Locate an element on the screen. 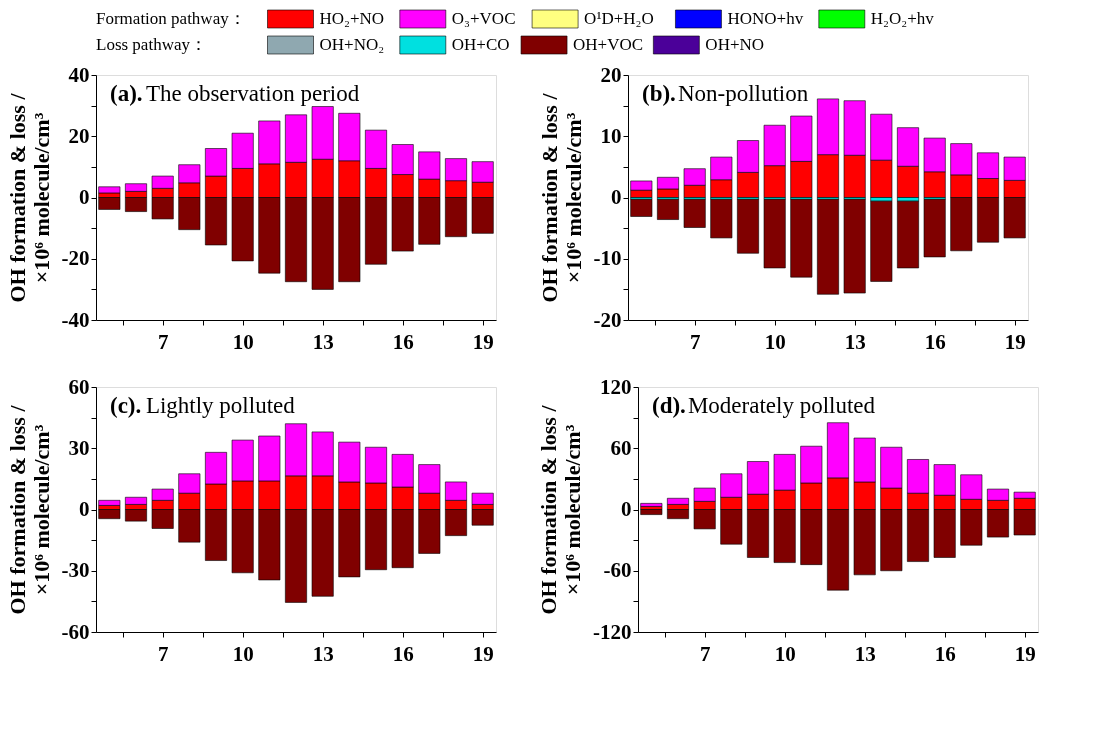 Image resolution: width=1113 pixels, height=740 pixels. legend-label: OH+NO is located at coordinates (735, 44).